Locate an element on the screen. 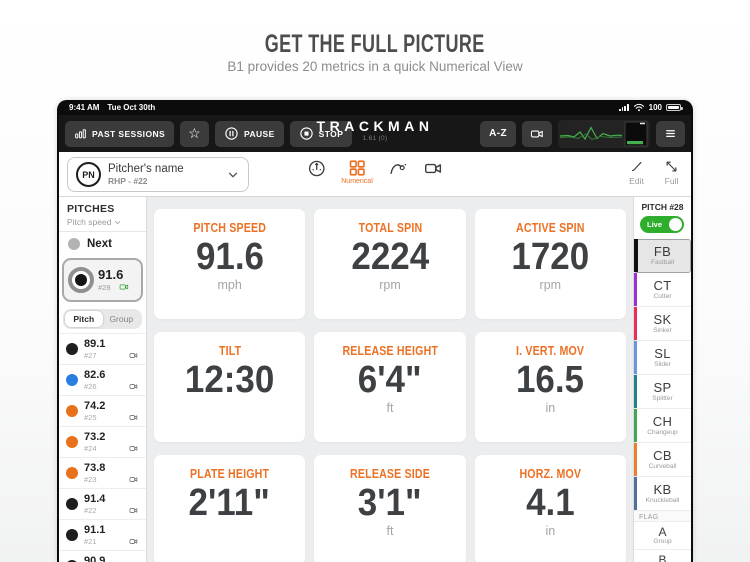 The height and width of the screenshot is (562, 750). metric-value: 3'1" is located at coordinates (390, 503).